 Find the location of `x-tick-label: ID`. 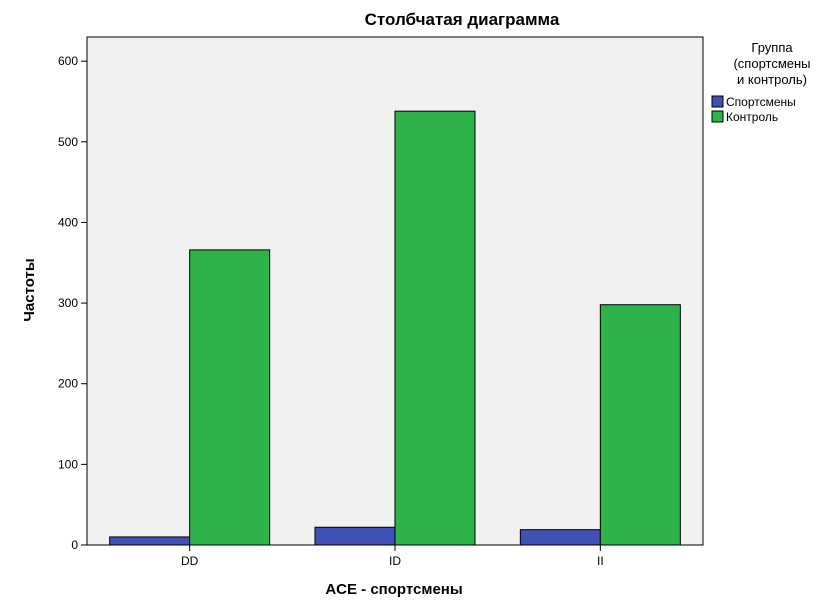

x-tick-label: ID is located at coordinates (395, 561).